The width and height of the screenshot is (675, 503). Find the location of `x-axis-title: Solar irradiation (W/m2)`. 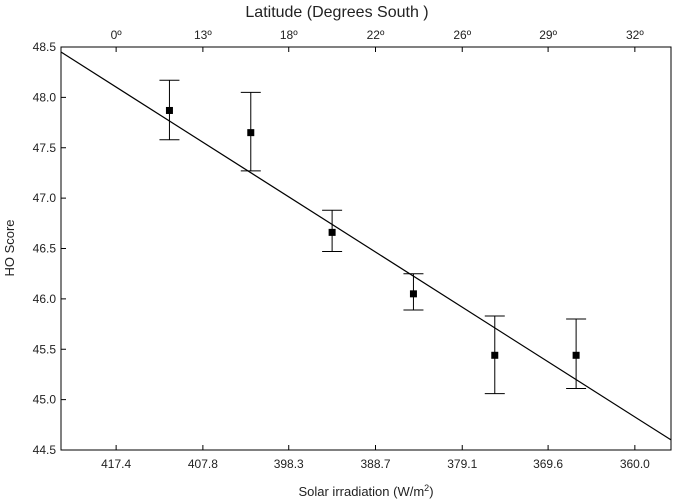

x-axis-title: Solar irradiation (W/m2) is located at coordinates (365, 491).